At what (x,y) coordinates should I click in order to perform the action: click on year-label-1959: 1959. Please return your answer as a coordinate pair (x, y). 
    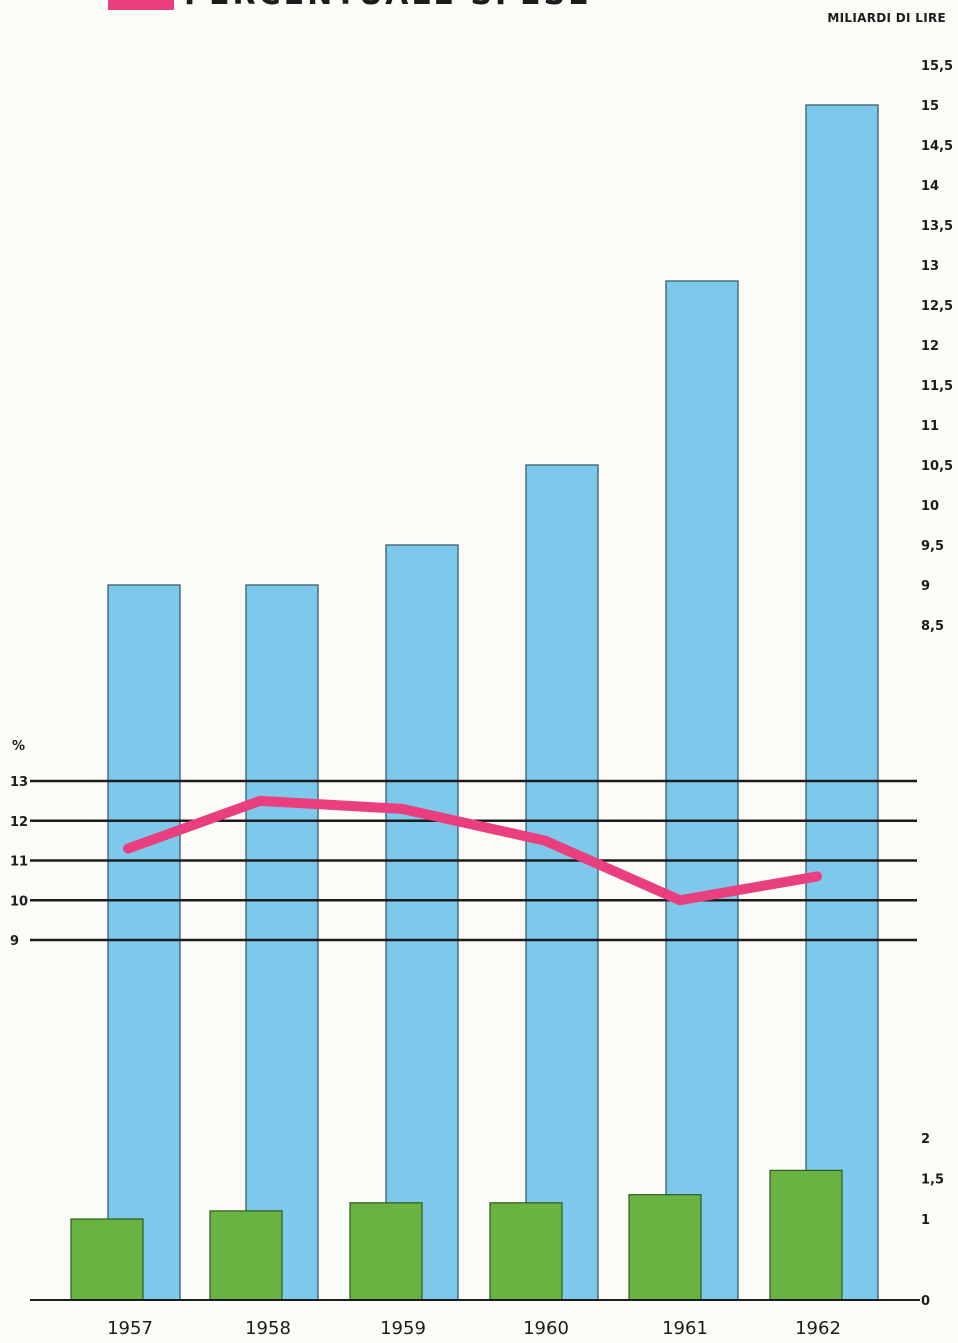
    Looking at the image, I should click on (403, 1328).